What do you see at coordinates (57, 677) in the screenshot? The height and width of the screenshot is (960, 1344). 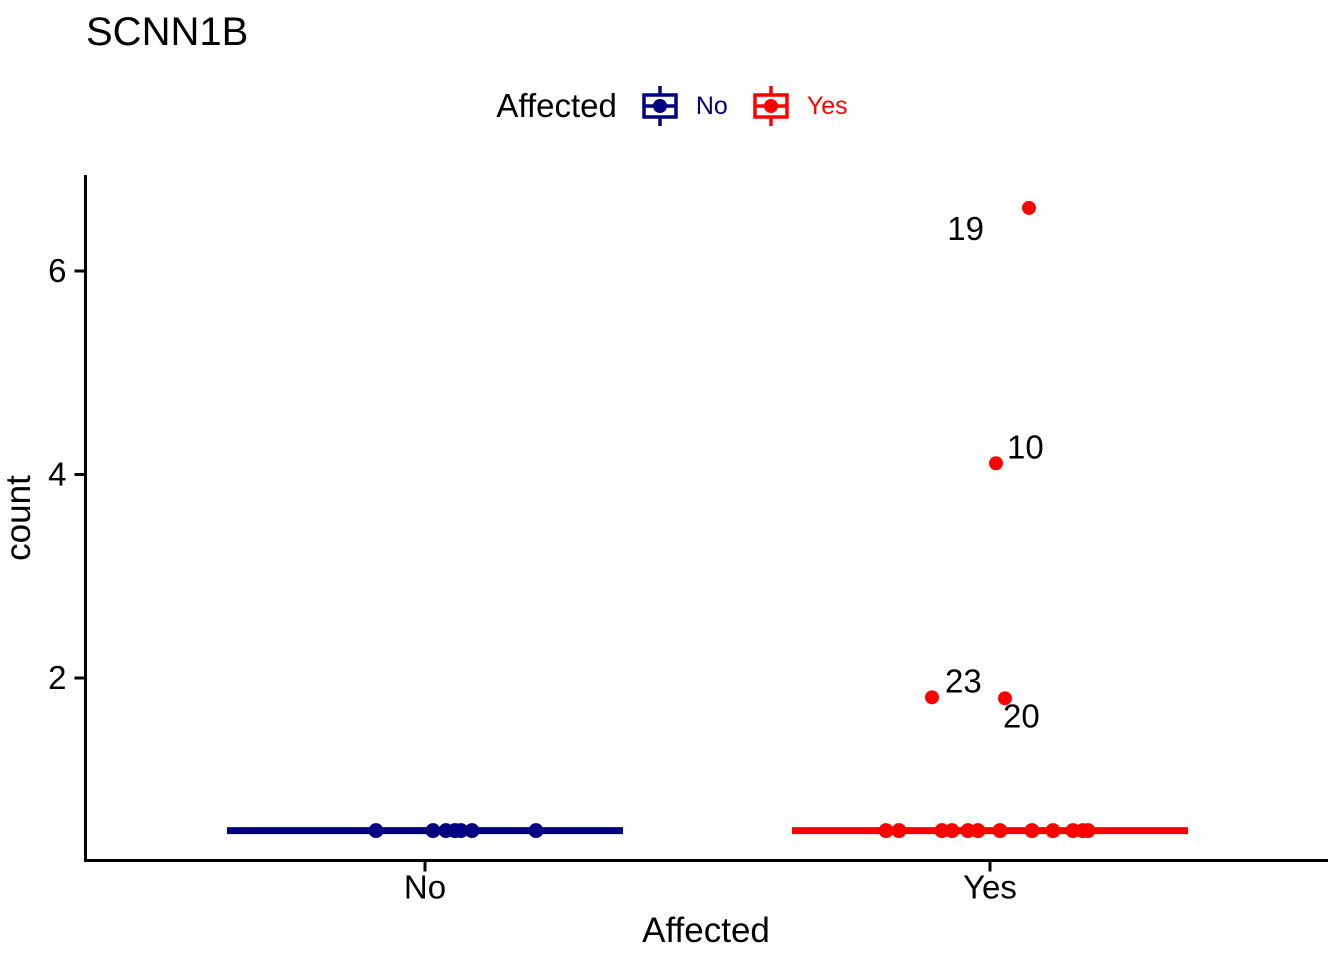 I see `y-tick-label: 2` at bounding box center [57, 677].